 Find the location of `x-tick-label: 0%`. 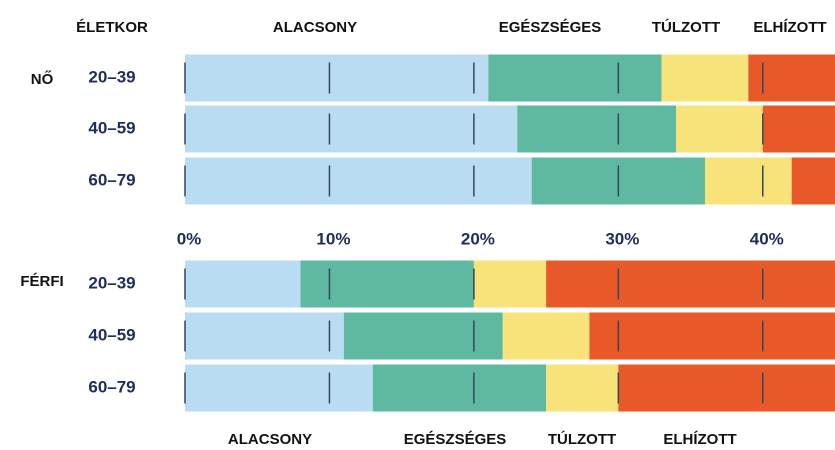

x-tick-label: 0% is located at coordinates (189, 238).